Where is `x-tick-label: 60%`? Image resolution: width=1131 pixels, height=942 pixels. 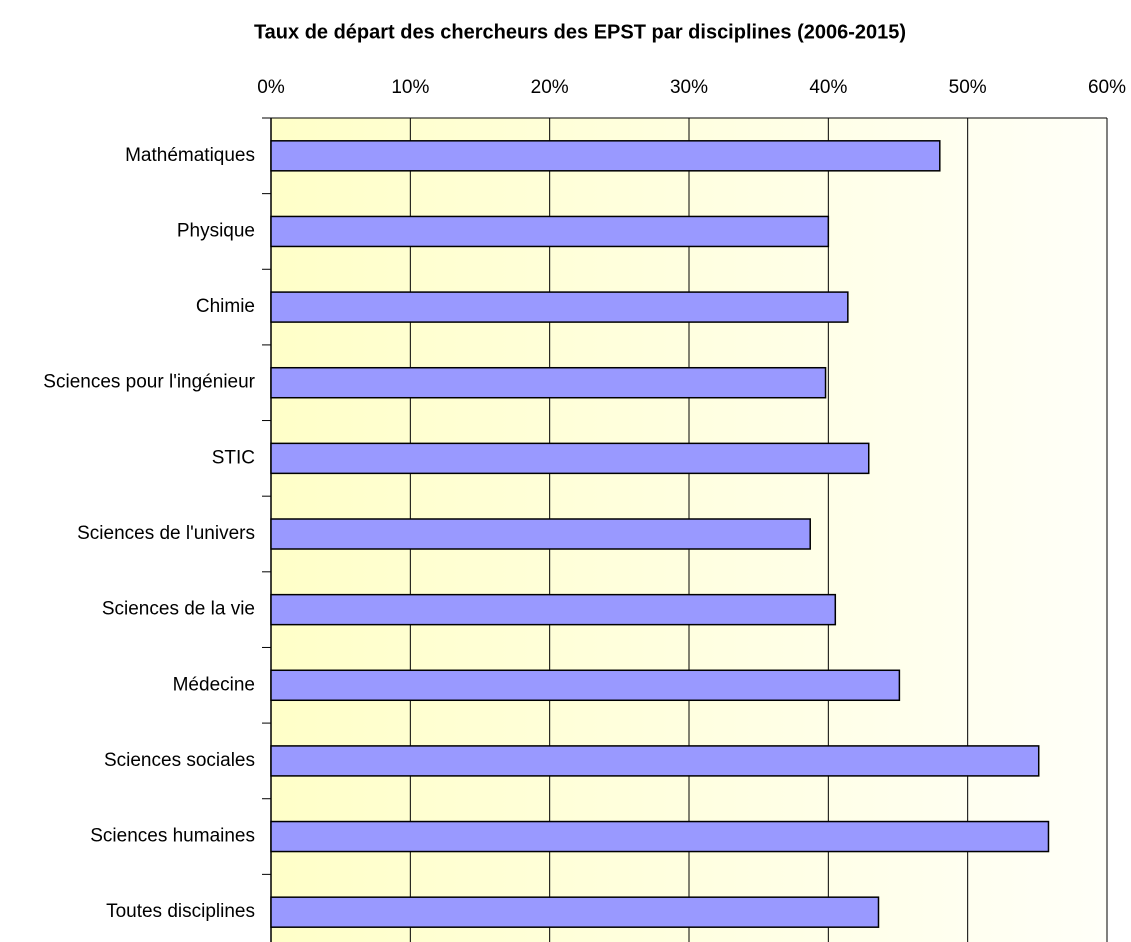
x-tick-label: 60% is located at coordinates (1107, 87).